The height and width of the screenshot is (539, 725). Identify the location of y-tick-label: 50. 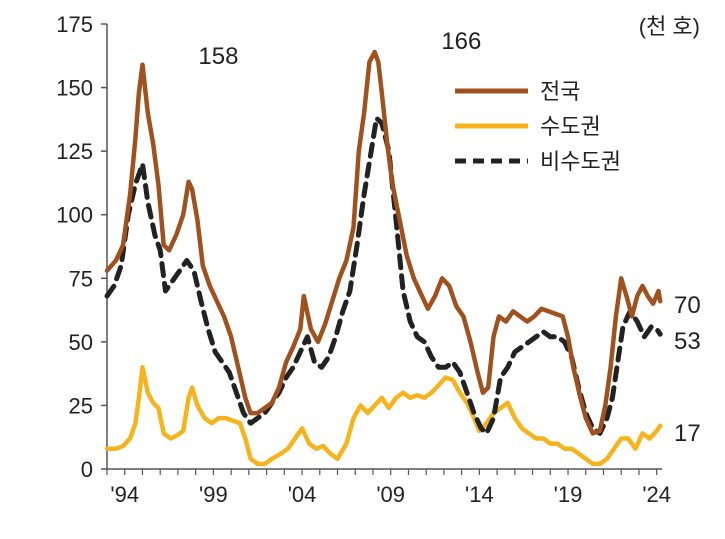
(81, 342).